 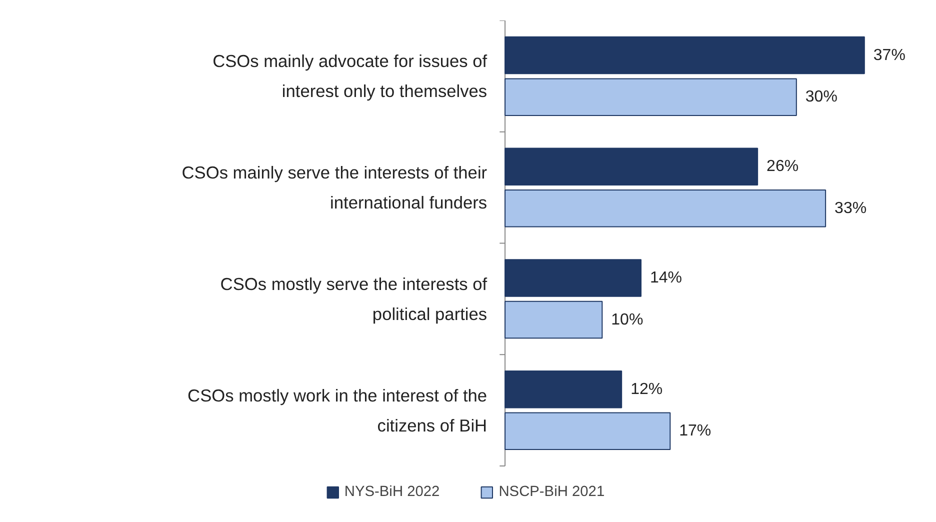 I want to click on data-label: 14%, so click(x=666, y=278).